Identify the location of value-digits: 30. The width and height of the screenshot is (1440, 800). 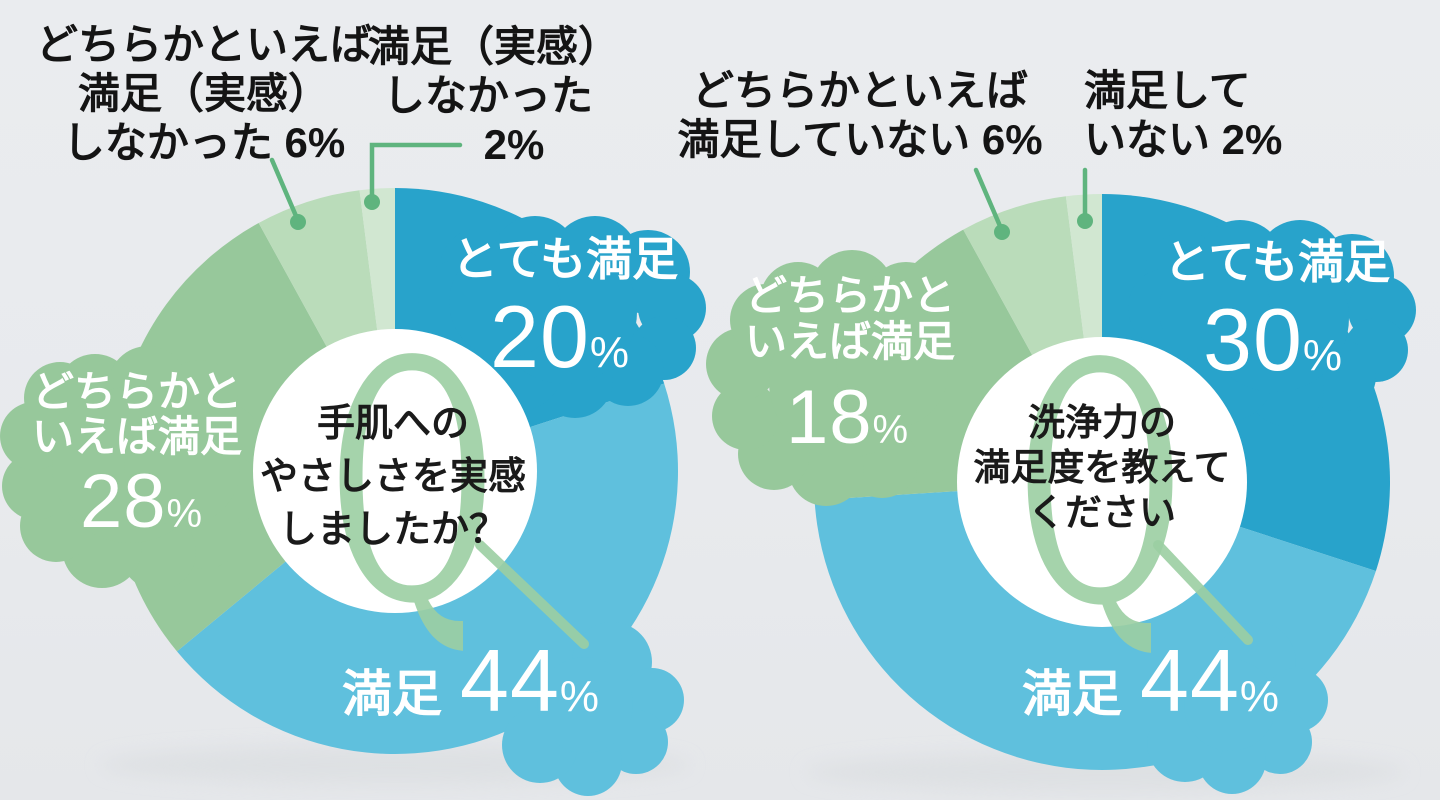
(1253, 339).